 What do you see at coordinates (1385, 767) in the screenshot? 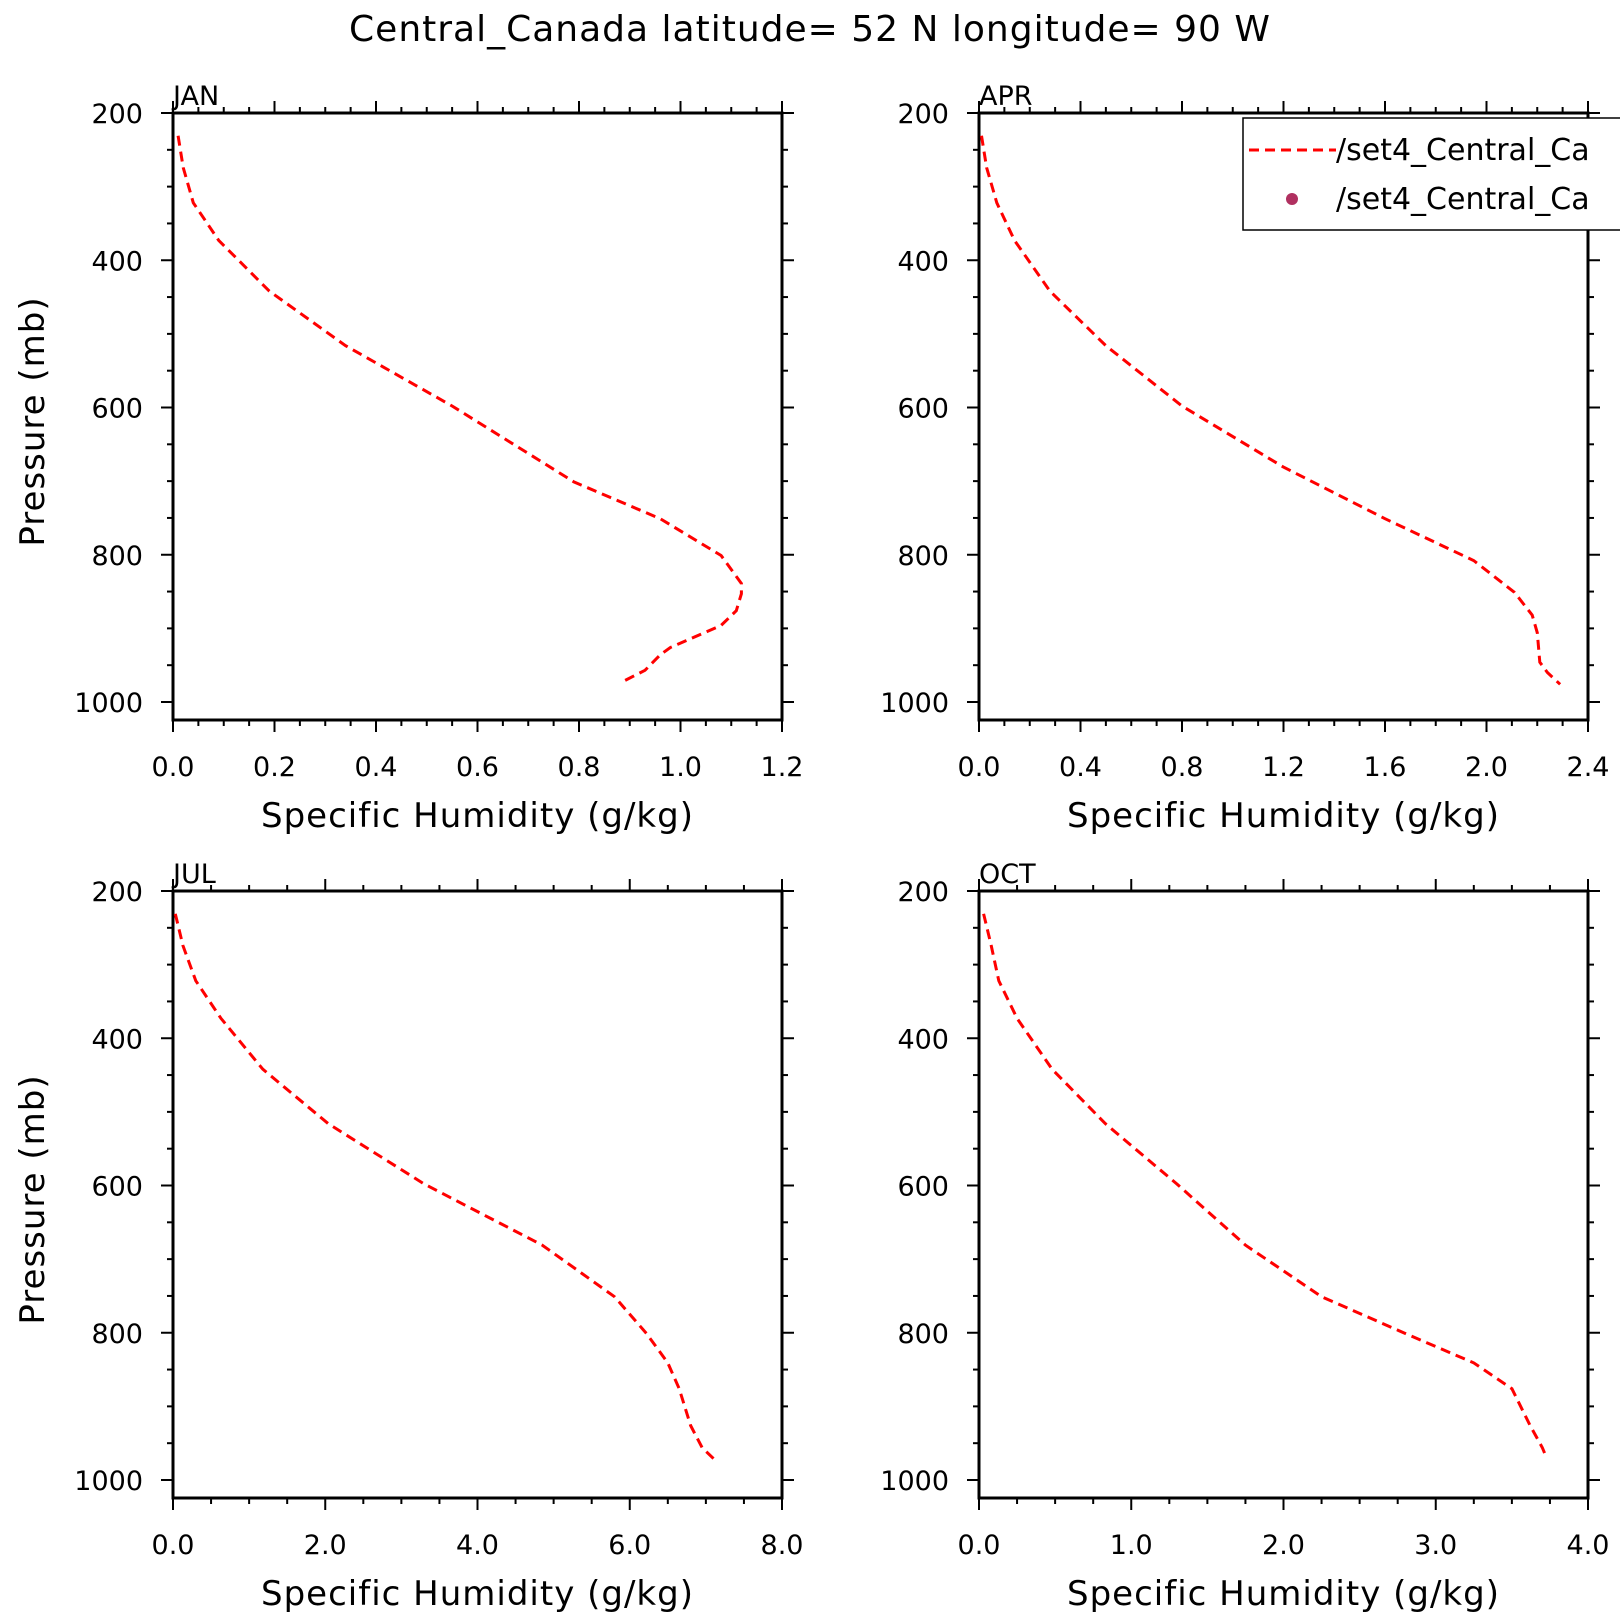
I see `x-tick-label: 1.6` at bounding box center [1385, 767].